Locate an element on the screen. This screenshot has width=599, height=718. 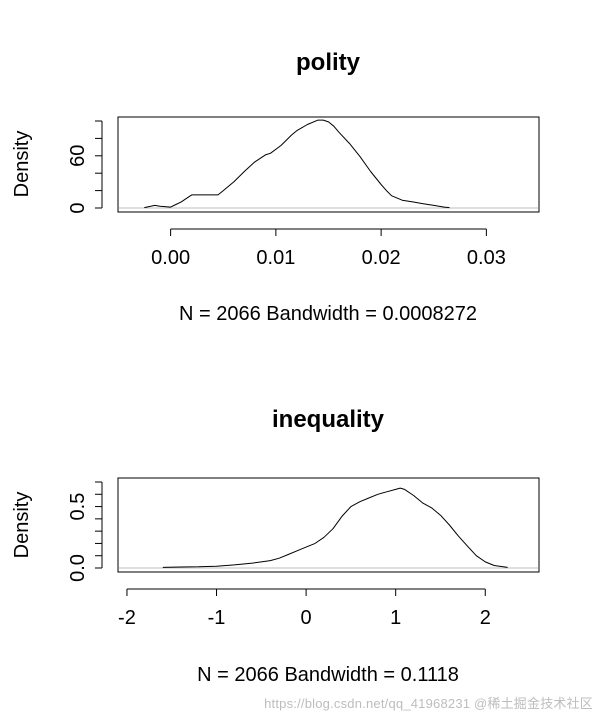
polity-x-tick-label: 0.02 is located at coordinates (381, 258).